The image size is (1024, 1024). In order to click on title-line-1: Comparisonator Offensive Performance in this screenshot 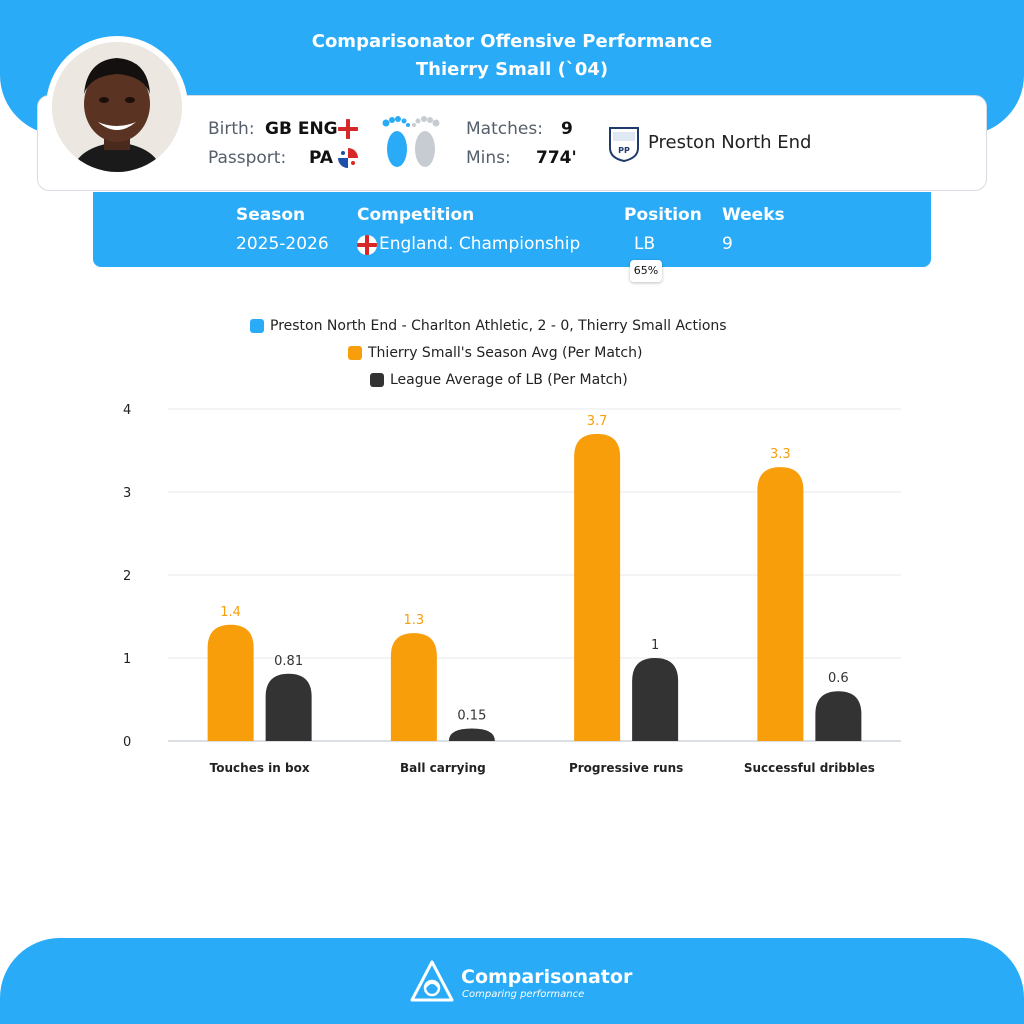, I will do `click(512, 41)`.